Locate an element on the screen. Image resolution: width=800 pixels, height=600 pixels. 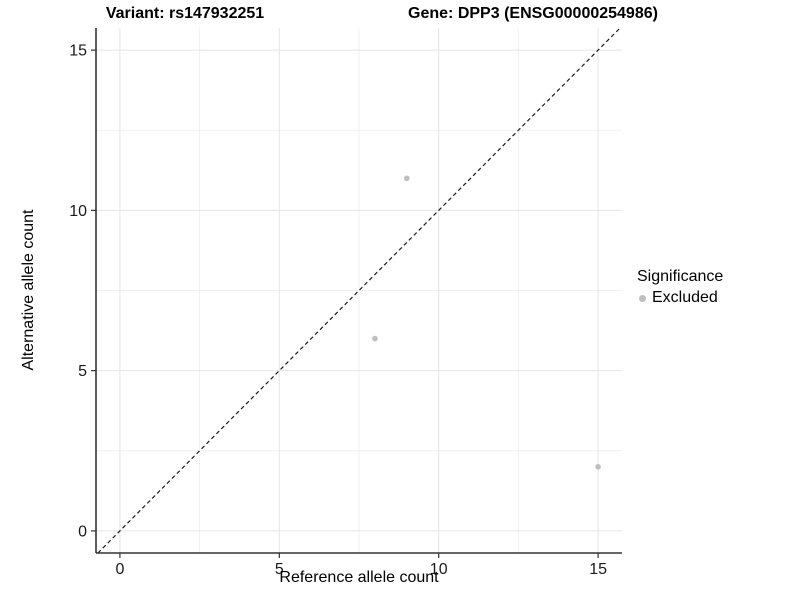
gene-title: Gene: DPP3 (ENSG00000254986) is located at coordinates (533, 13).